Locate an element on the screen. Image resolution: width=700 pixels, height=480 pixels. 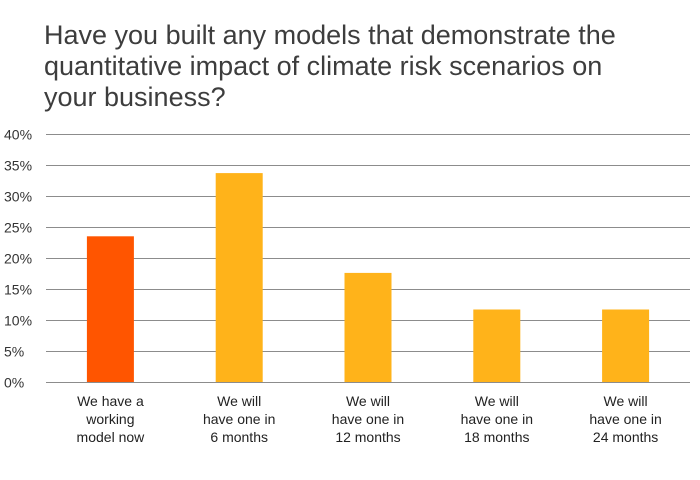
y-axis-ticks: 0% 5% 10% 15% 20% 25% 30% 35% 40% is located at coordinates (18, 259).